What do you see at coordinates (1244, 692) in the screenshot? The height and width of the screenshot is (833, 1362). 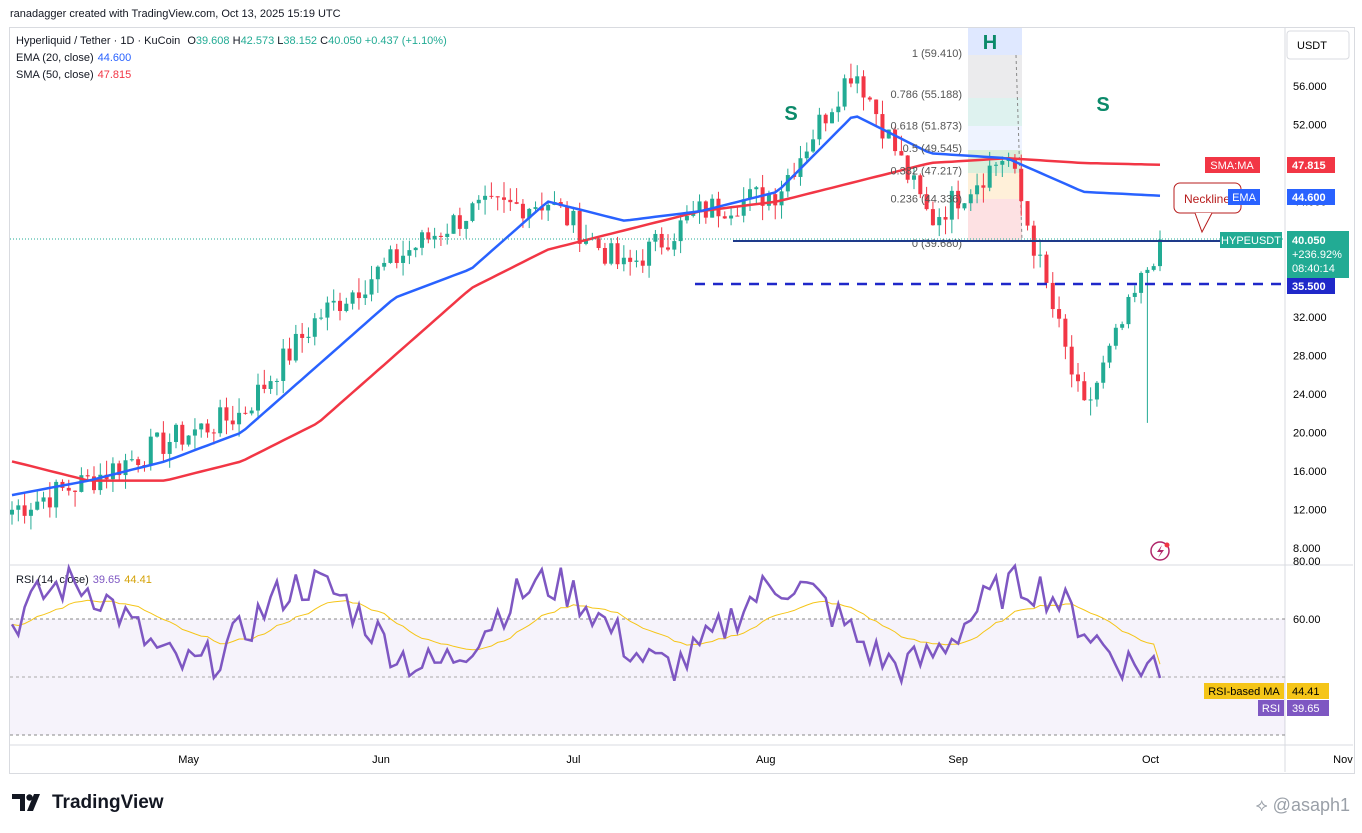 I see `svg-text: RSI-based MA` at bounding box center [1244, 692].